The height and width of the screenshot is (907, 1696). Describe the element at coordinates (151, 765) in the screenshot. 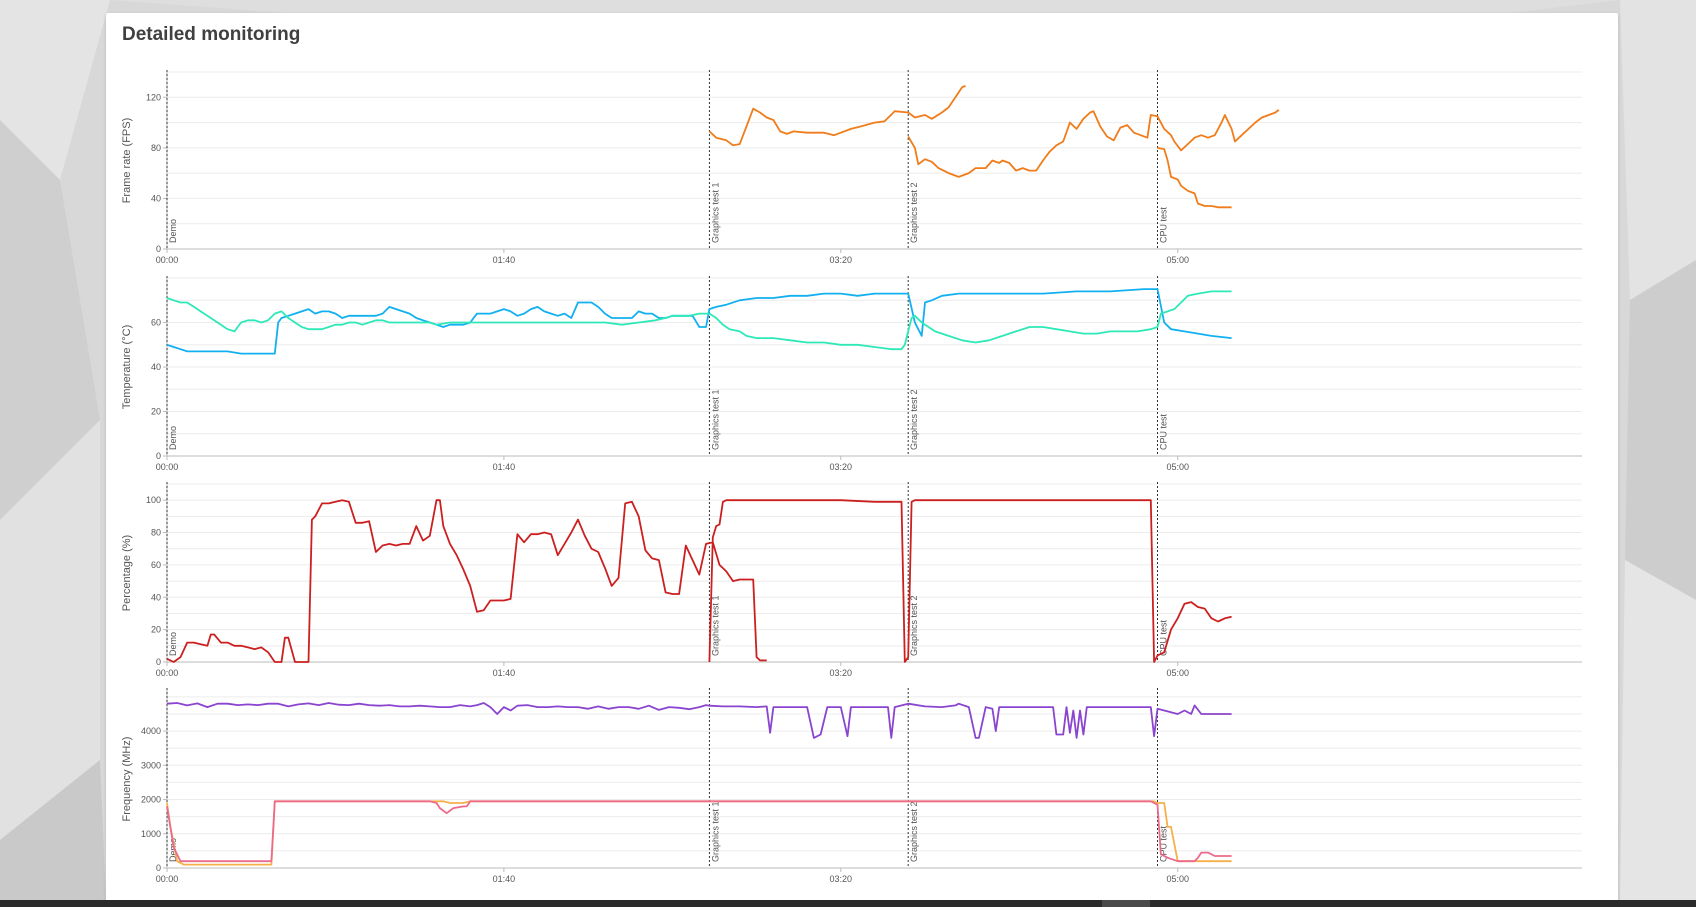

I see `y-tick-label: 3000` at that location.